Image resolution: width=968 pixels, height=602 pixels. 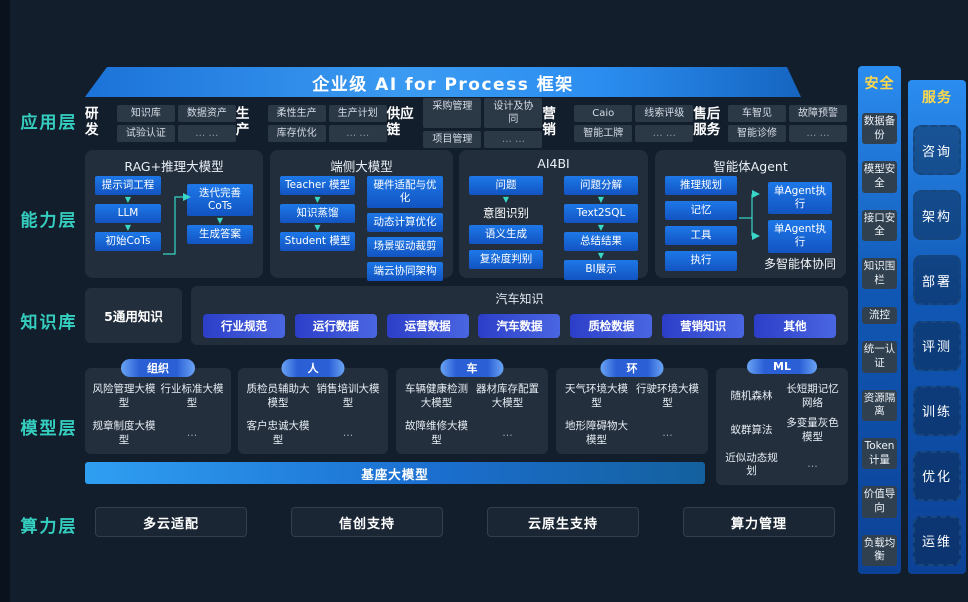 What do you see at coordinates (242, 122) in the screenshot?
I see `domain-label: 生产` at bounding box center [242, 122].